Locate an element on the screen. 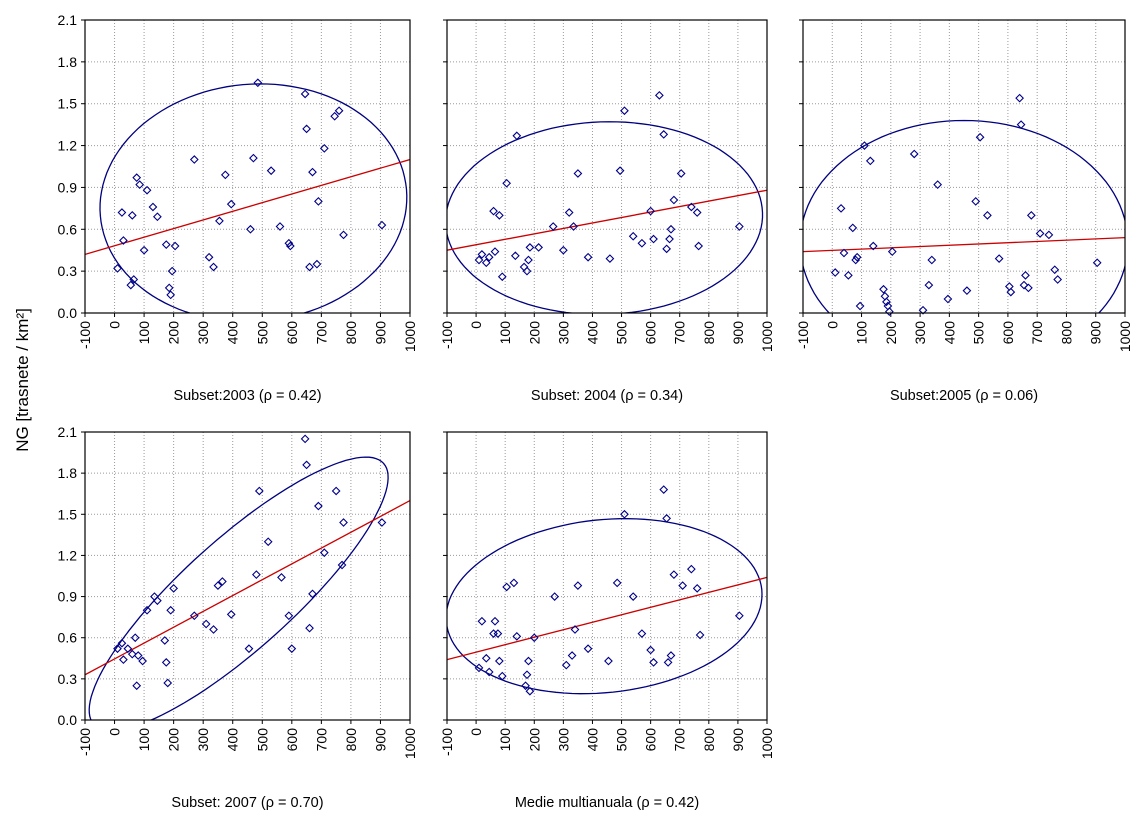  y-tick-label: 2.1 is located at coordinates (68, 432).